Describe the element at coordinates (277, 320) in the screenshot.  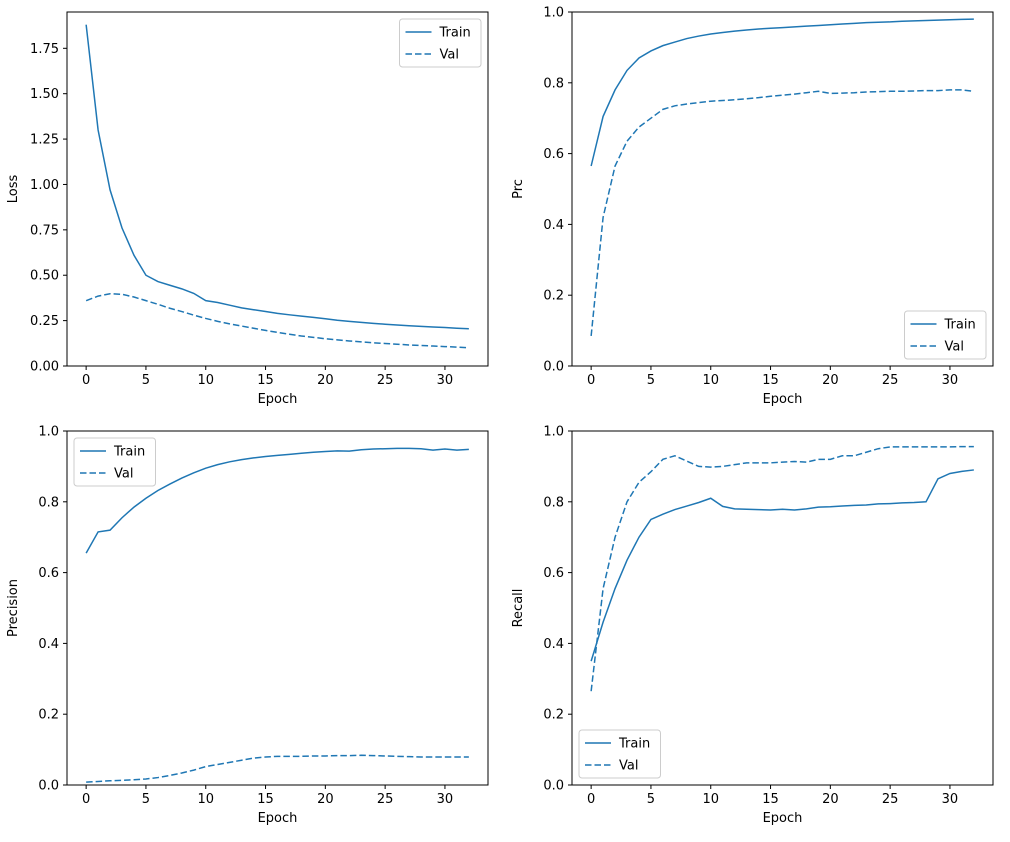
I see `loss-series-val-line` at that location.